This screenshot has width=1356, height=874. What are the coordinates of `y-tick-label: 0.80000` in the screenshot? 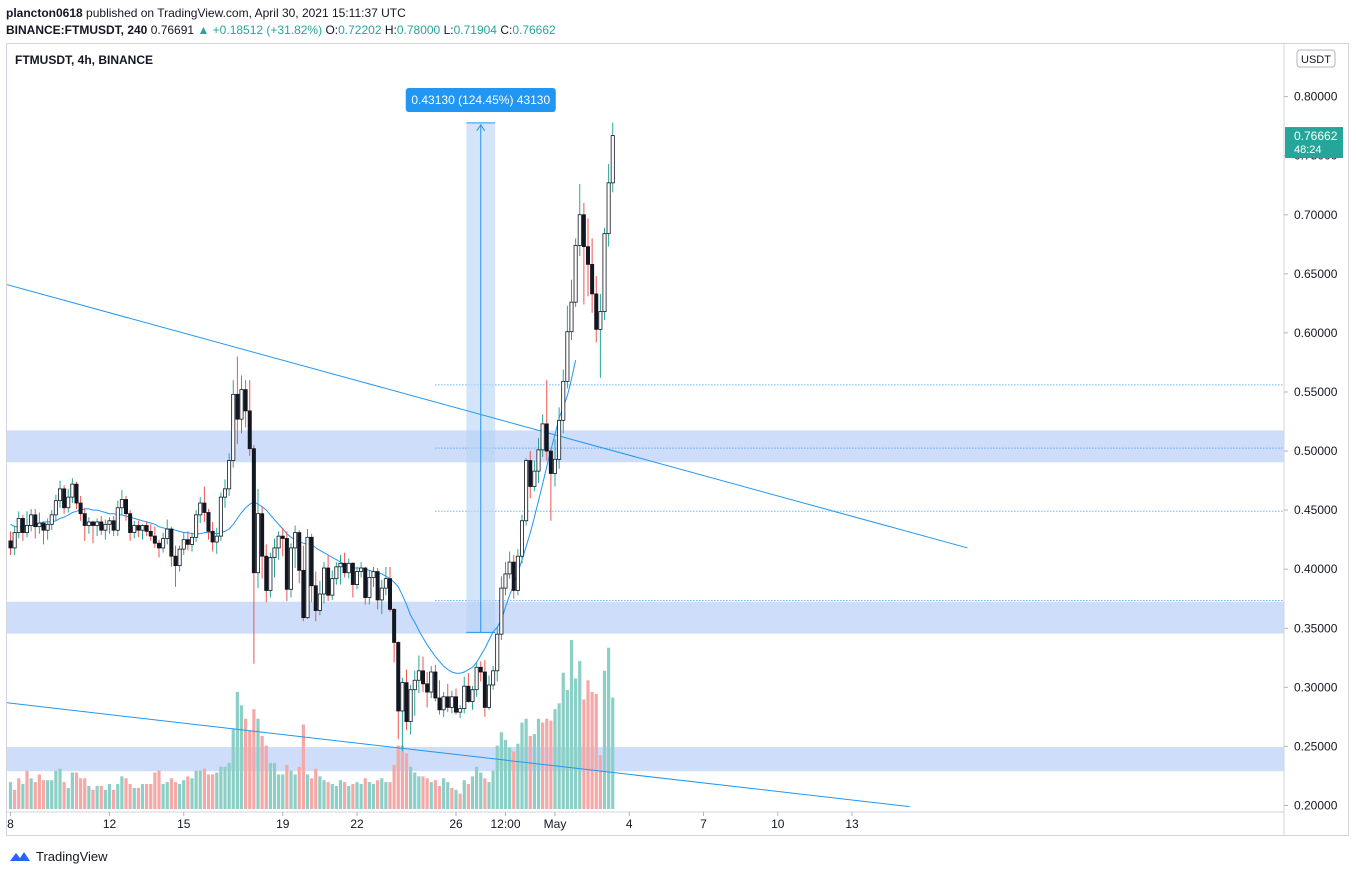 It's located at (1316, 97).